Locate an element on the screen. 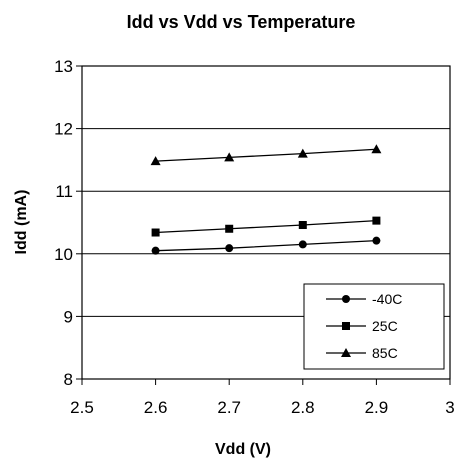 The height and width of the screenshot is (464, 459). legend-label-25c: 25C is located at coordinates (385, 326).